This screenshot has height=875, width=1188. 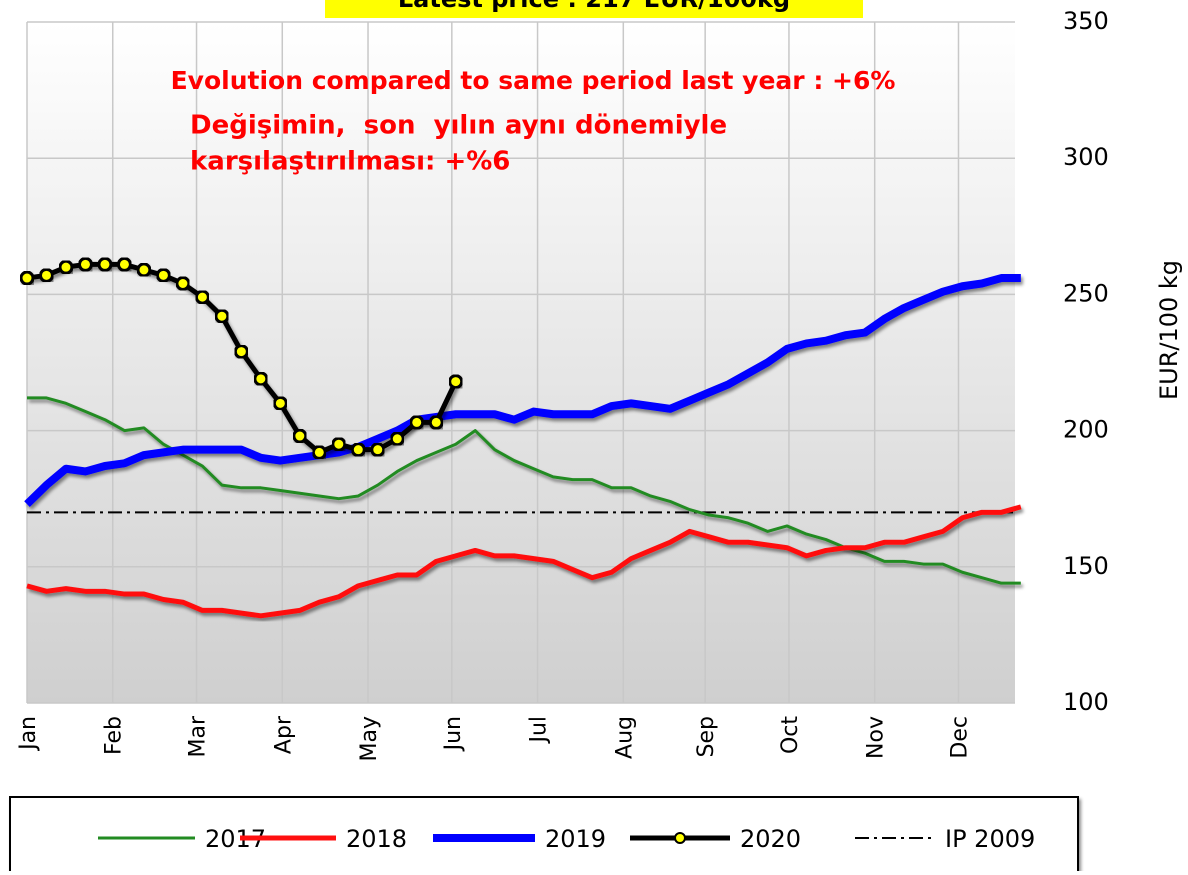 I want to click on x-tick-label: Sep, so click(x=706, y=736).